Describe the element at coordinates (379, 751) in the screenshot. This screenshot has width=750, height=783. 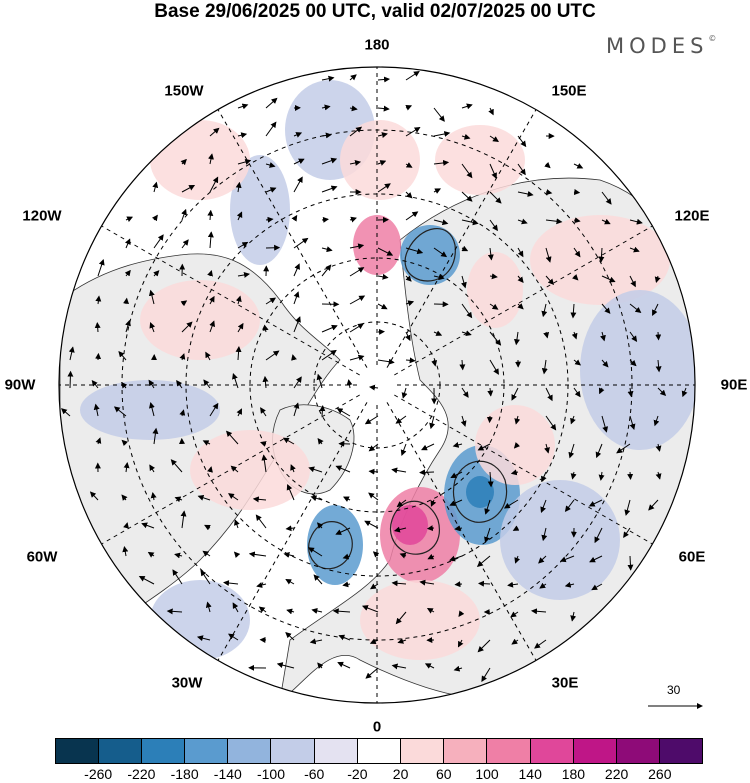
I see `colorbar-frame` at that location.